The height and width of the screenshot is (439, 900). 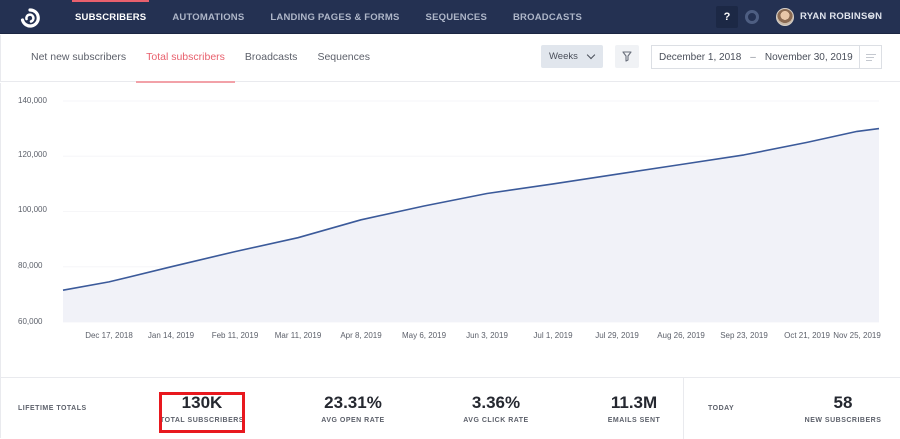 What do you see at coordinates (700, 57) in the screenshot?
I see `date-range-start: December 1, 2018` at bounding box center [700, 57].